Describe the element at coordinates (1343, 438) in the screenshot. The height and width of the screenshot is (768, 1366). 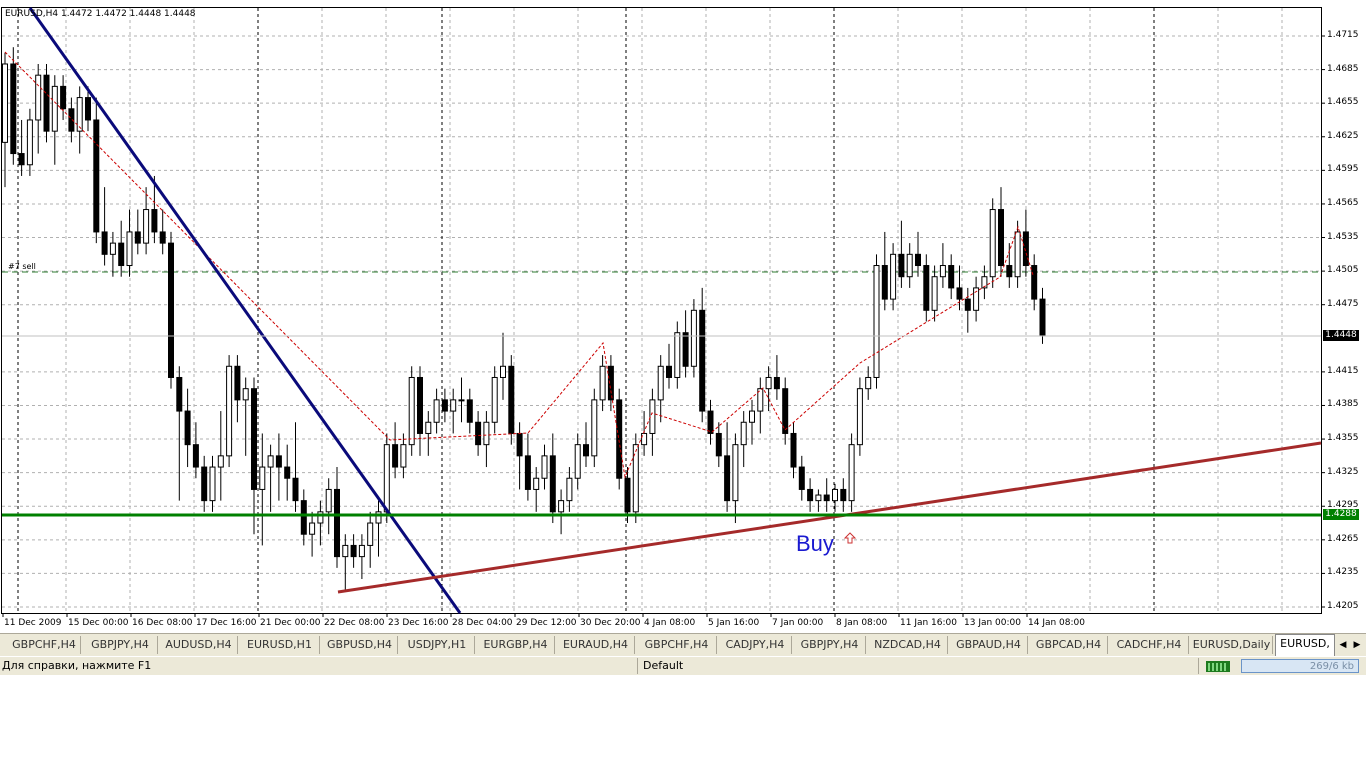
I see `price-tick-label: 1.4355` at that location.